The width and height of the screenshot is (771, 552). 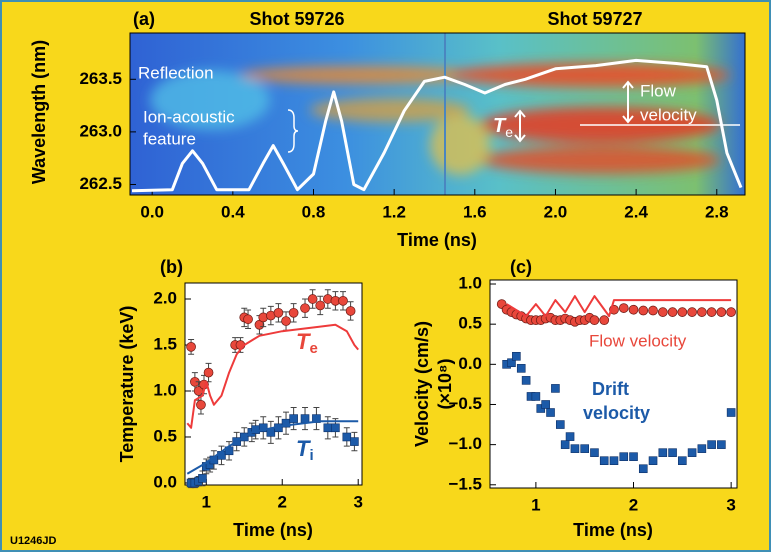 I want to click on subscript: e, so click(x=313, y=348).